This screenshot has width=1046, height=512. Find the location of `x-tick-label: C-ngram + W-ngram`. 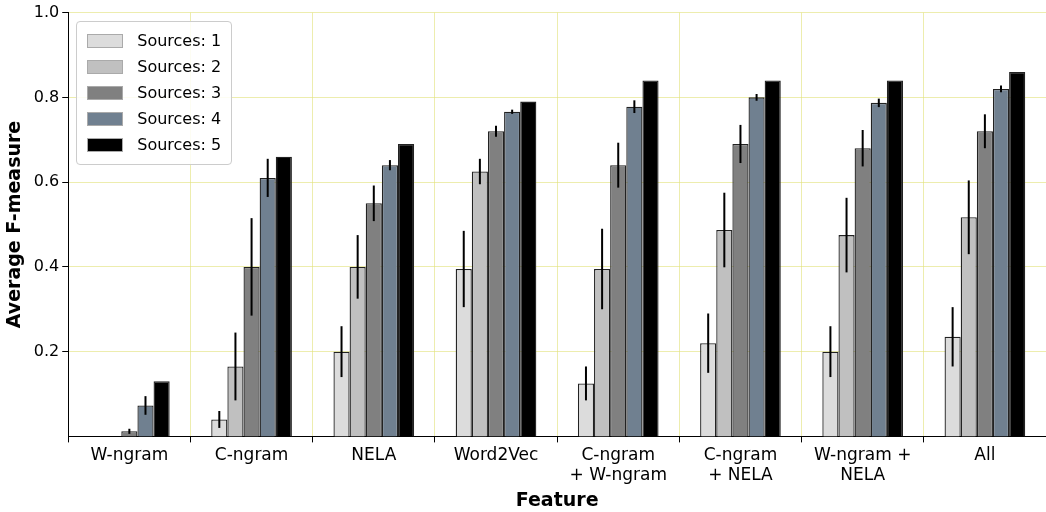

x-tick-label: C-ngram + W-ngram is located at coordinates (618, 464).